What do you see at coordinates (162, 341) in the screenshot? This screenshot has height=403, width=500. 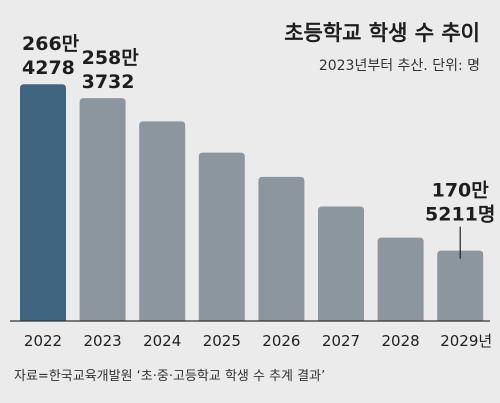 I see `x-tick-label: 2024` at bounding box center [162, 341].